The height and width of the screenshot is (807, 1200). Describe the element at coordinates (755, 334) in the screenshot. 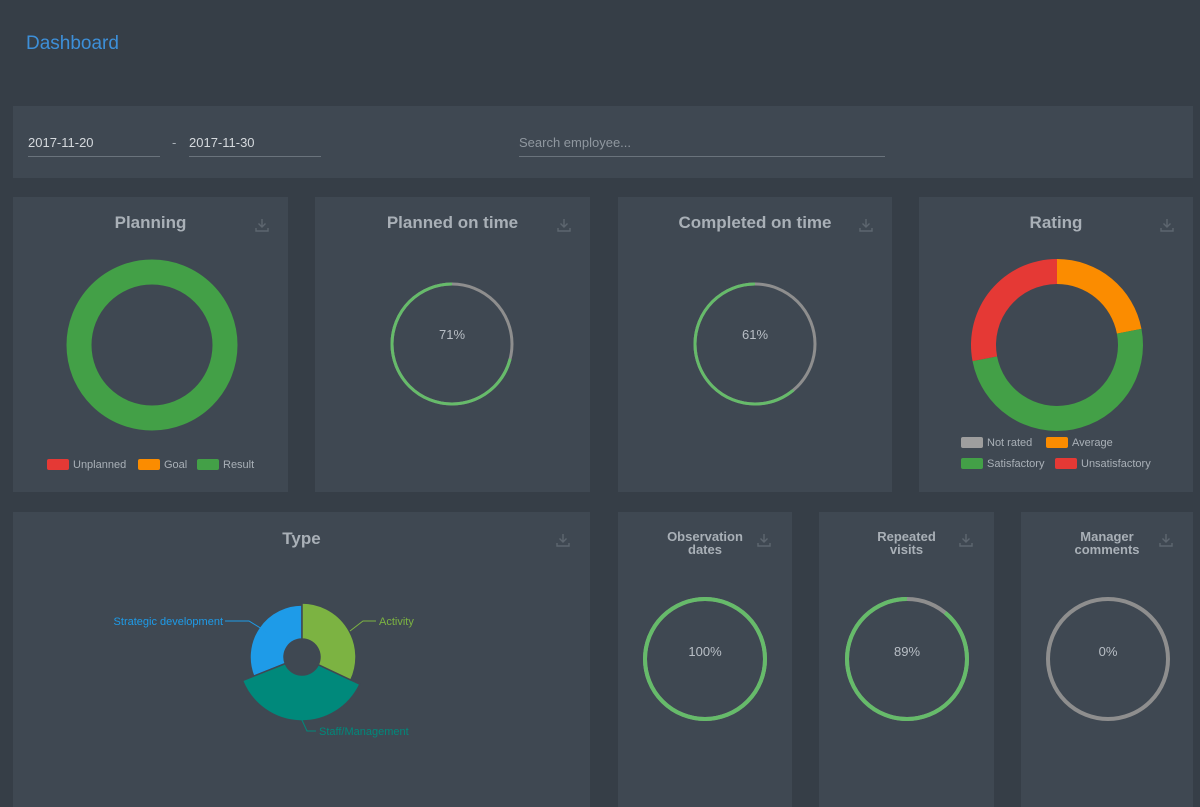

I see `completed-on-time-value: 61%` at that location.